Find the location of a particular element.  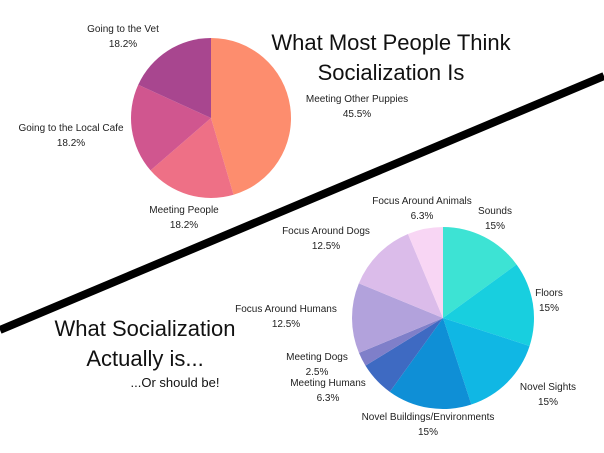

slice-value-meeting-other-puppies: 45.5% is located at coordinates (357, 114).